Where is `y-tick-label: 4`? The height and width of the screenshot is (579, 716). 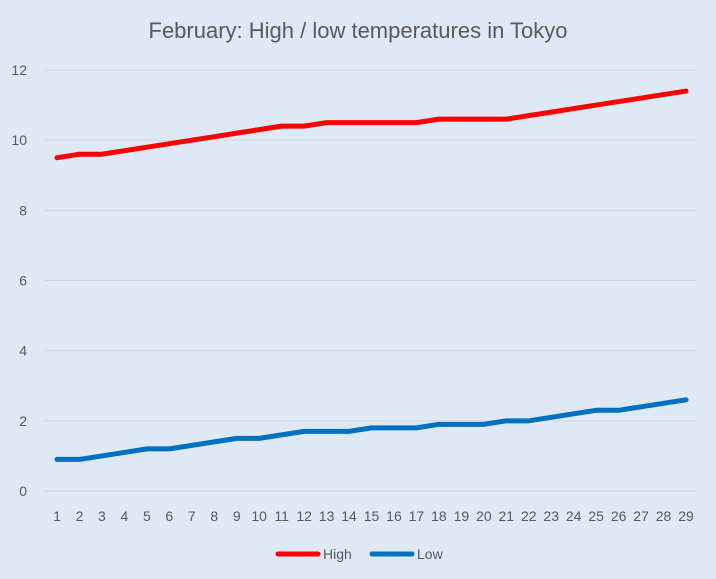
y-tick-label: 4 is located at coordinates (23, 351).